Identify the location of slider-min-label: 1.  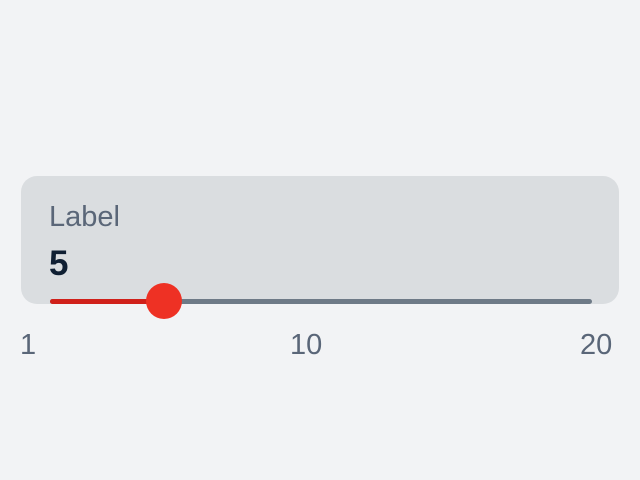
(28, 345).